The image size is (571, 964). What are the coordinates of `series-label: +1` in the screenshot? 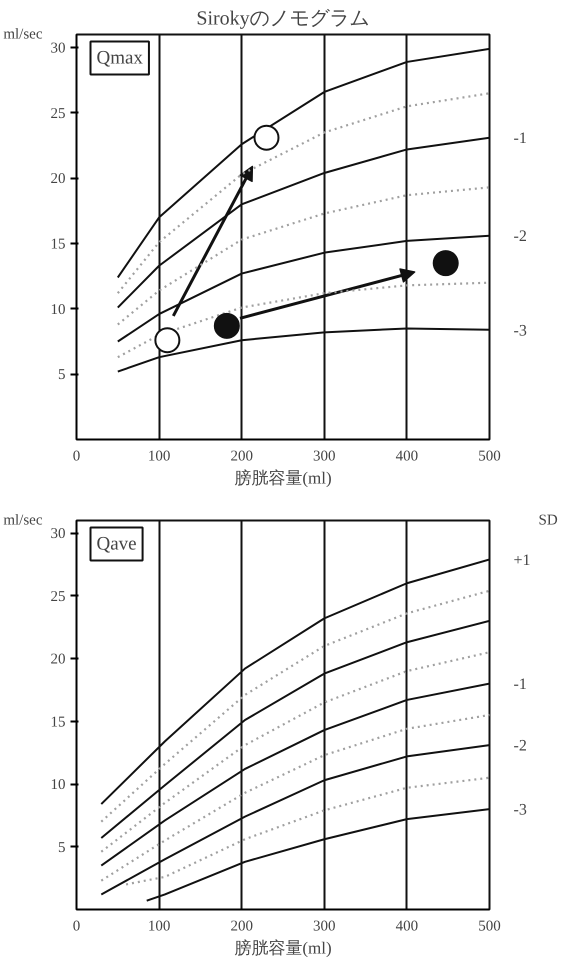 It's located at (522, 560).